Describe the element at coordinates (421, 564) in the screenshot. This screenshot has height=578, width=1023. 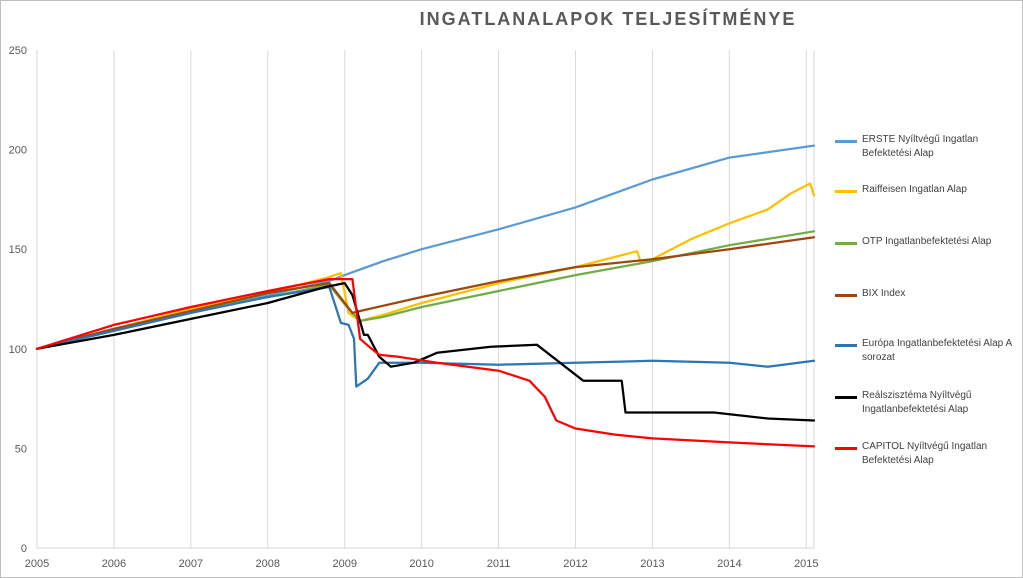
I see `x-tick-label: 2010` at that location.